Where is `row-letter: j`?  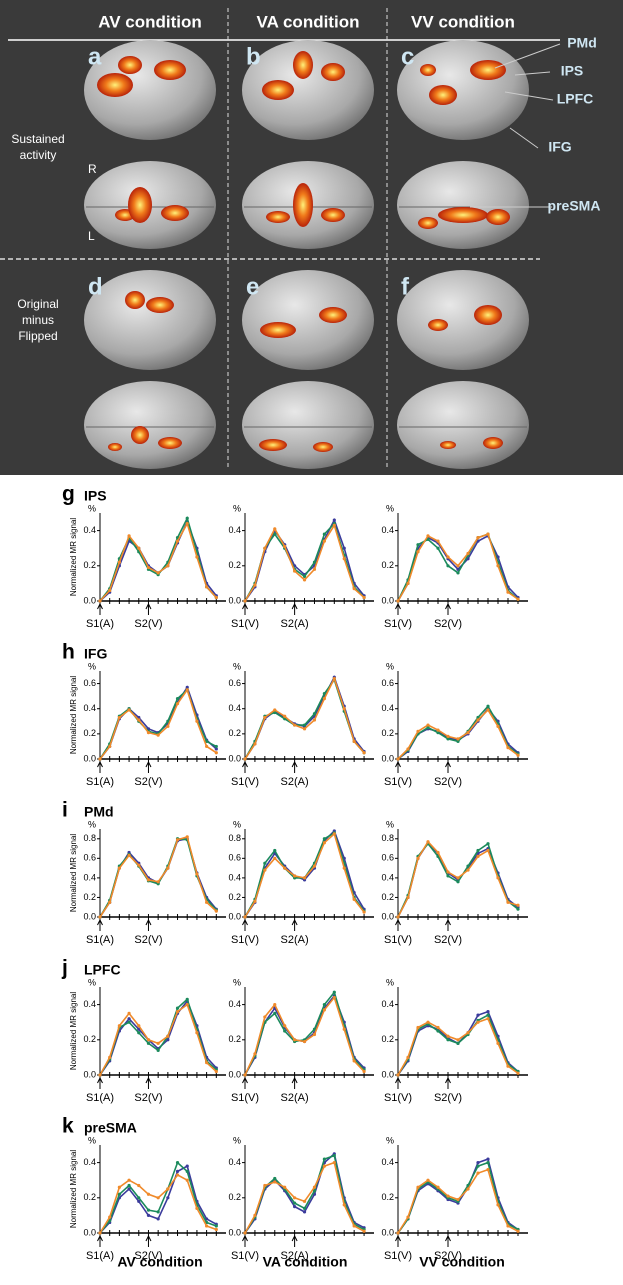 row-letter: j is located at coordinates (64, 968).